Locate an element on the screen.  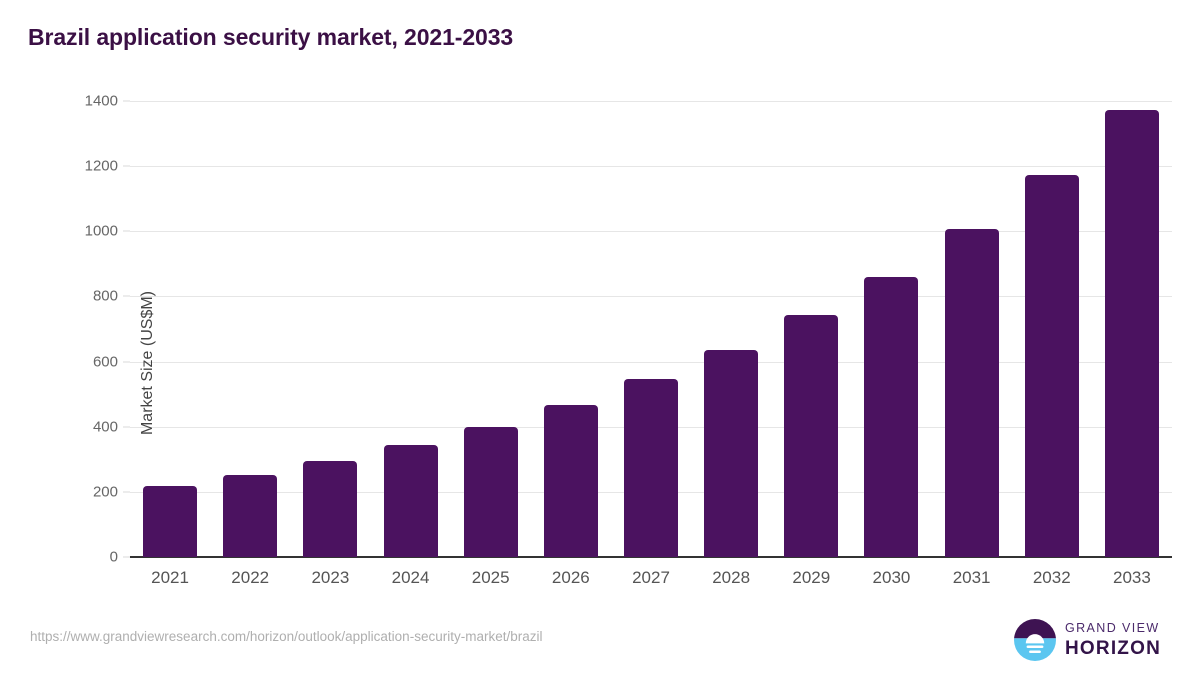
brand-logo: GRAND VIEW HORIZON is located at coordinates (1093, 640).